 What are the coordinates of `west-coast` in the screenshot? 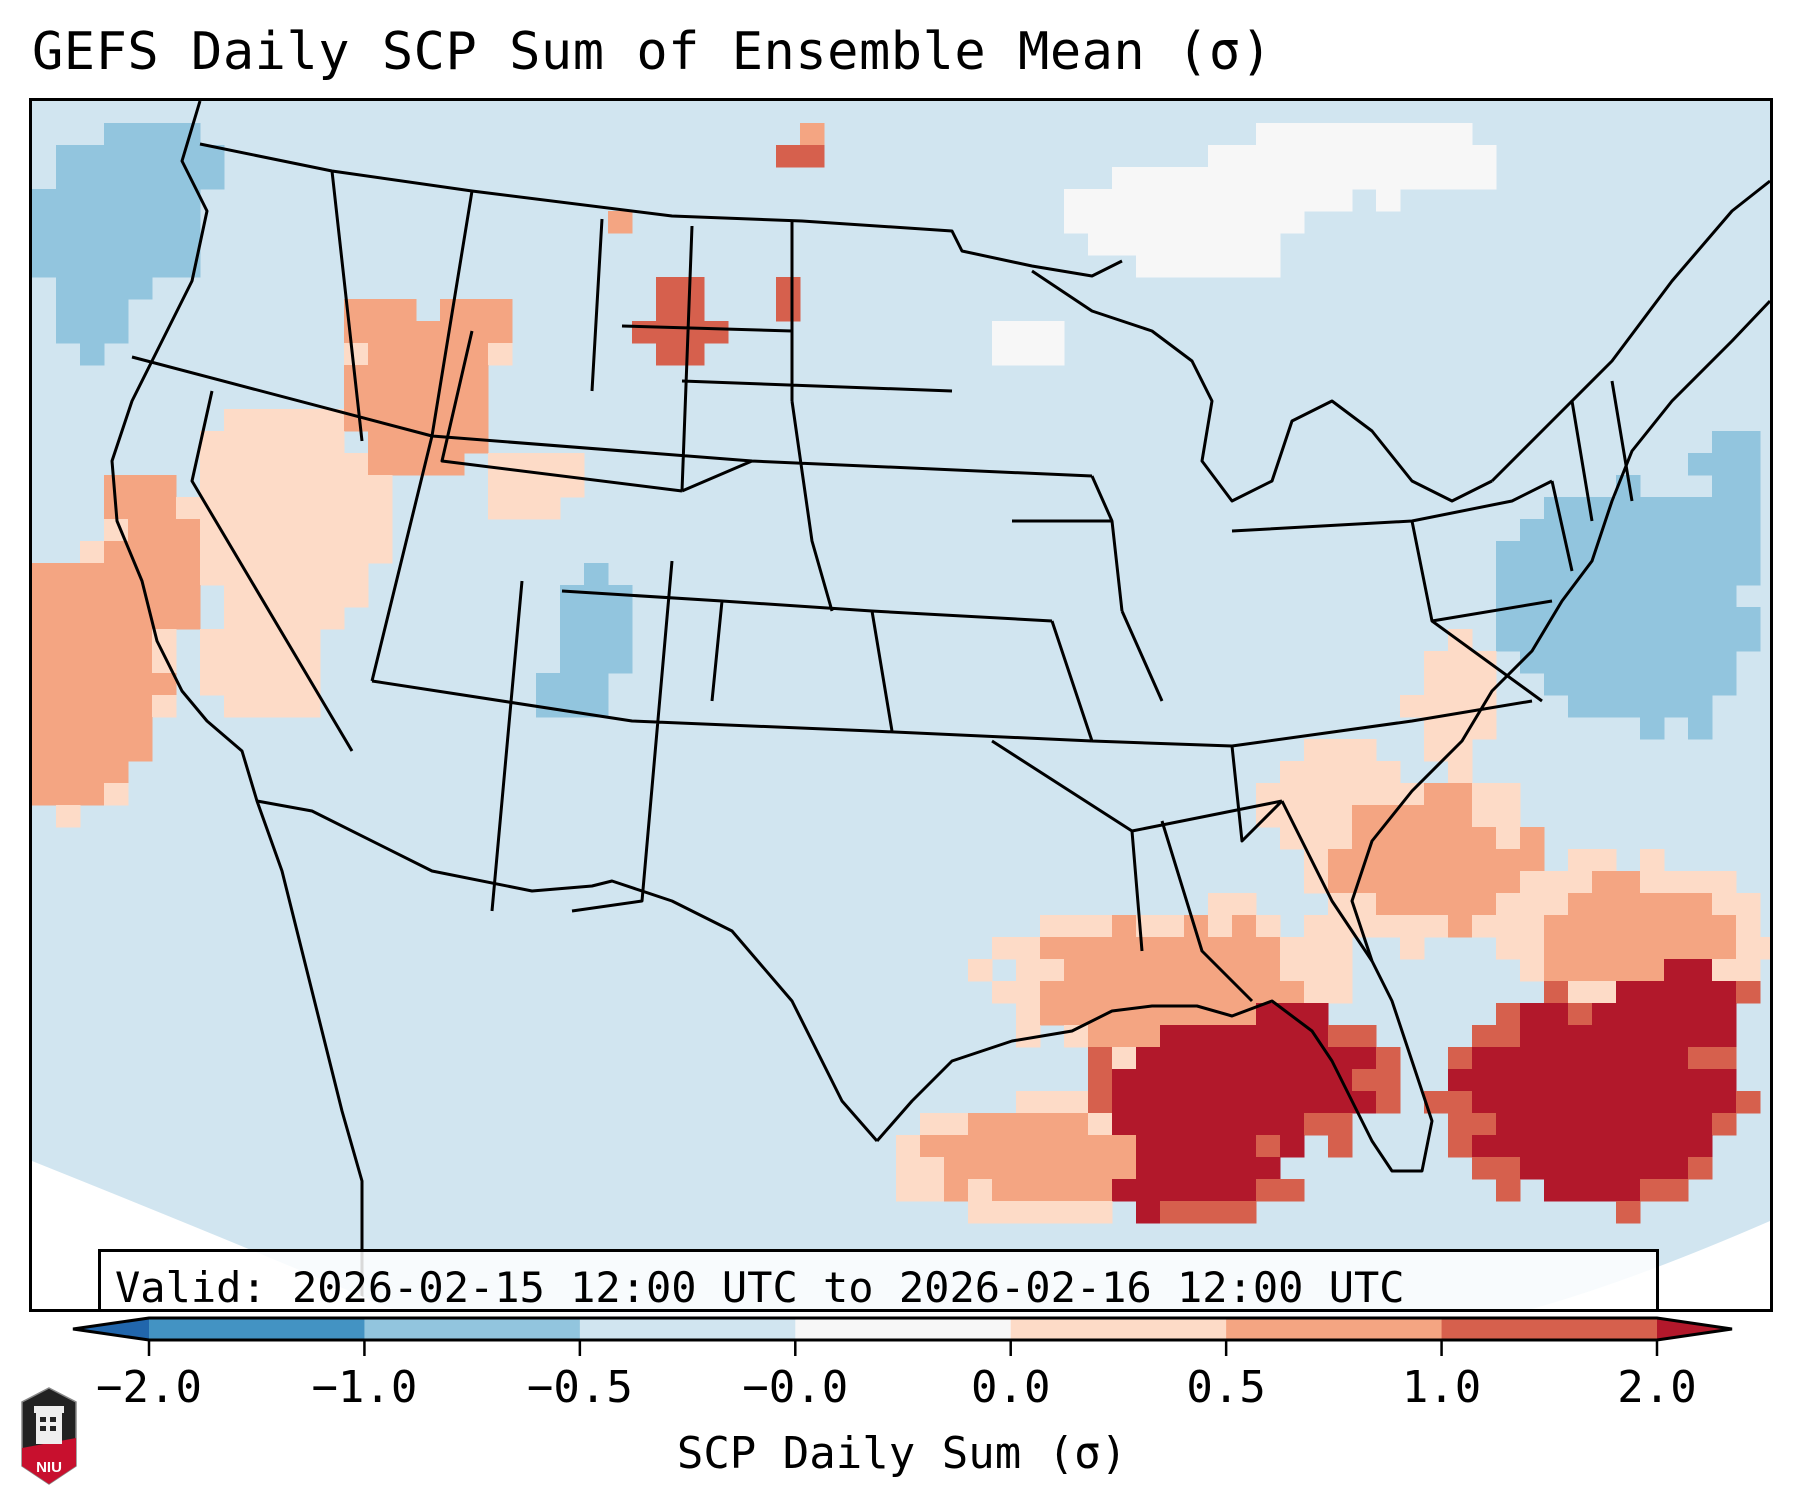 It's located at (237, 705).